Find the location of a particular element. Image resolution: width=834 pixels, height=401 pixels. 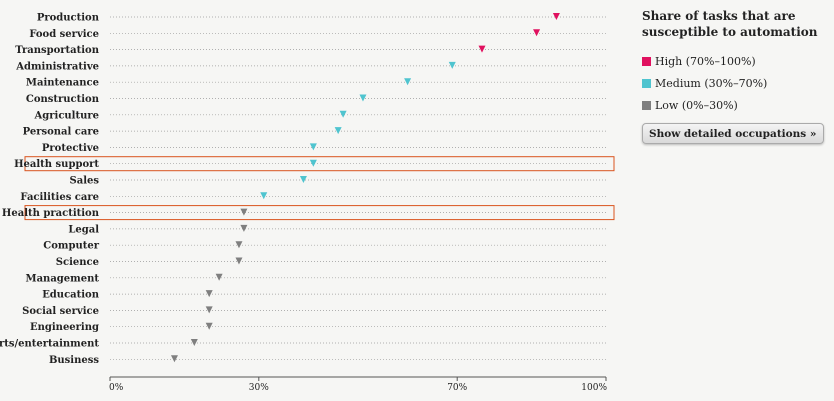

data-point-food-service is located at coordinates (537, 33).